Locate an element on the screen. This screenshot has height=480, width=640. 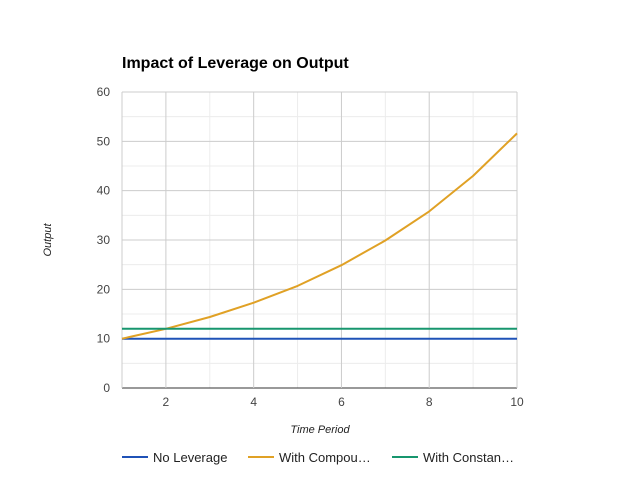
y-axis-label: Output is located at coordinates (48, 240).